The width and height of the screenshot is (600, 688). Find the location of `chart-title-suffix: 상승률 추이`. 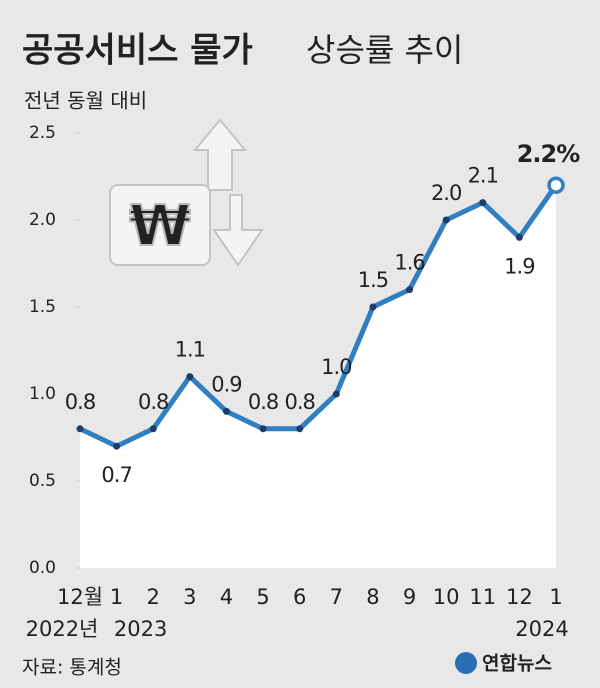

chart-title-suffix: 상승률 추이 is located at coordinates (384, 50).